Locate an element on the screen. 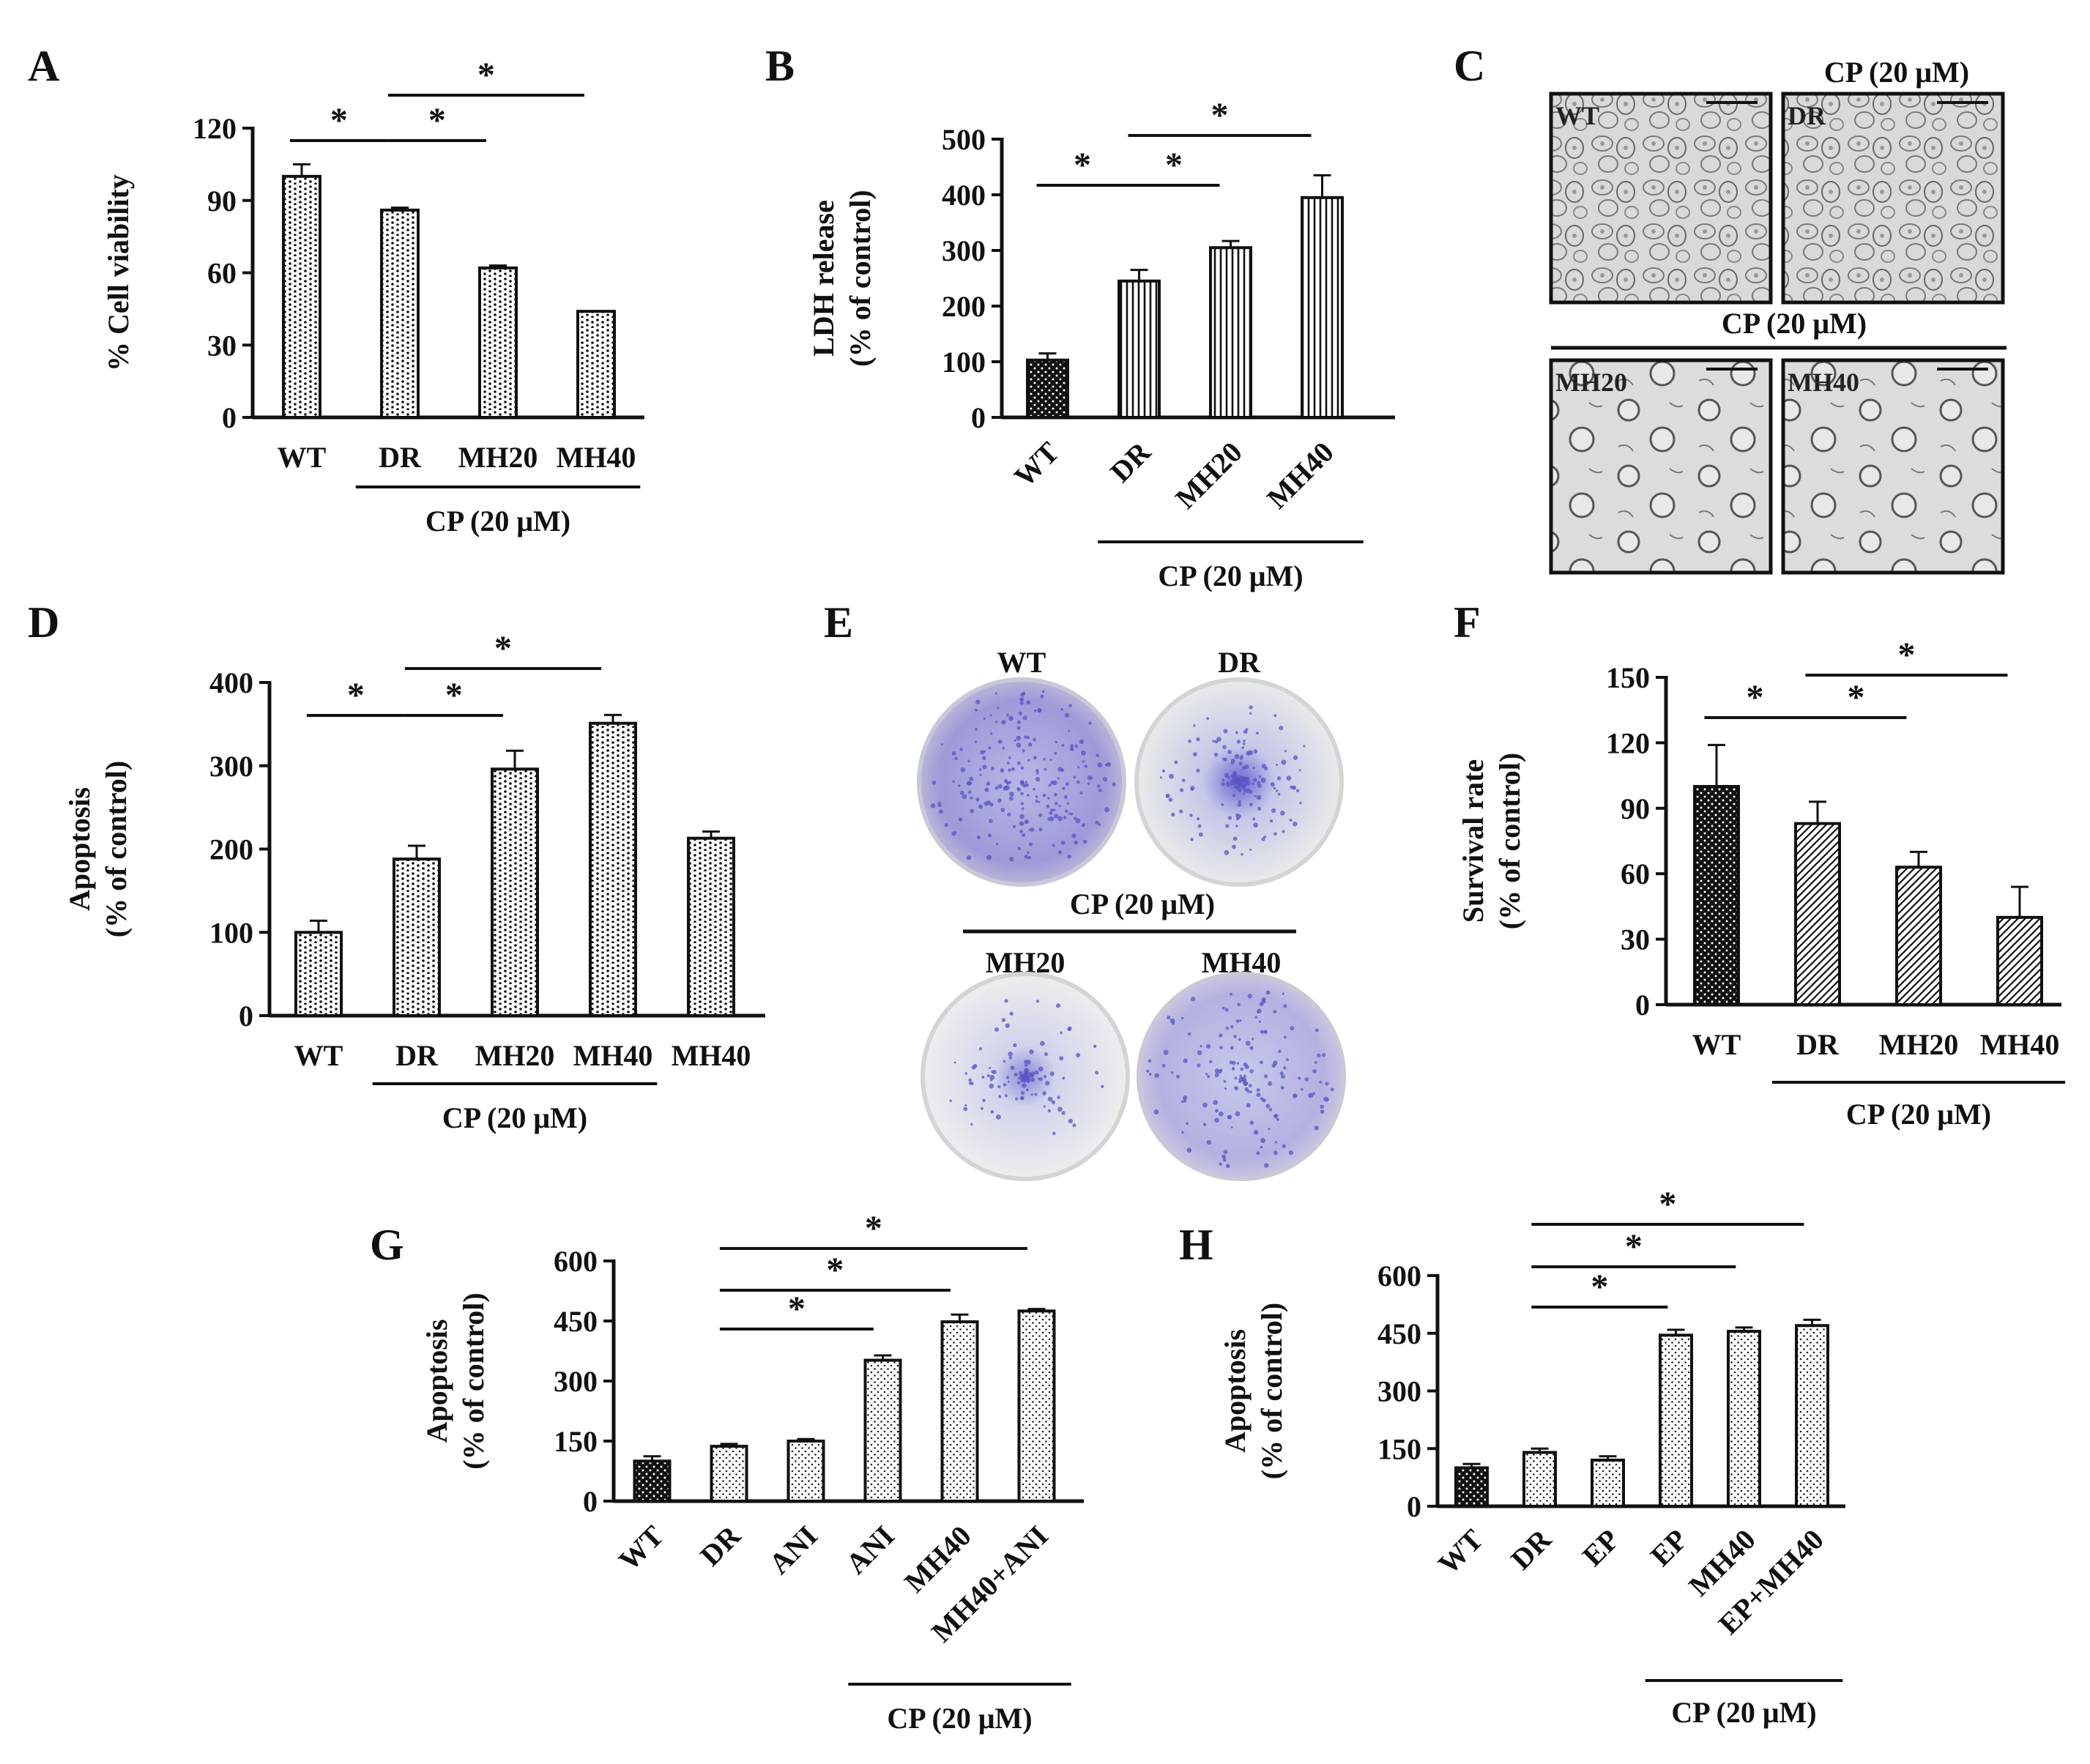 The height and width of the screenshot is (1764, 2090). micrograph-label-mh20: MH20 is located at coordinates (1591, 382).